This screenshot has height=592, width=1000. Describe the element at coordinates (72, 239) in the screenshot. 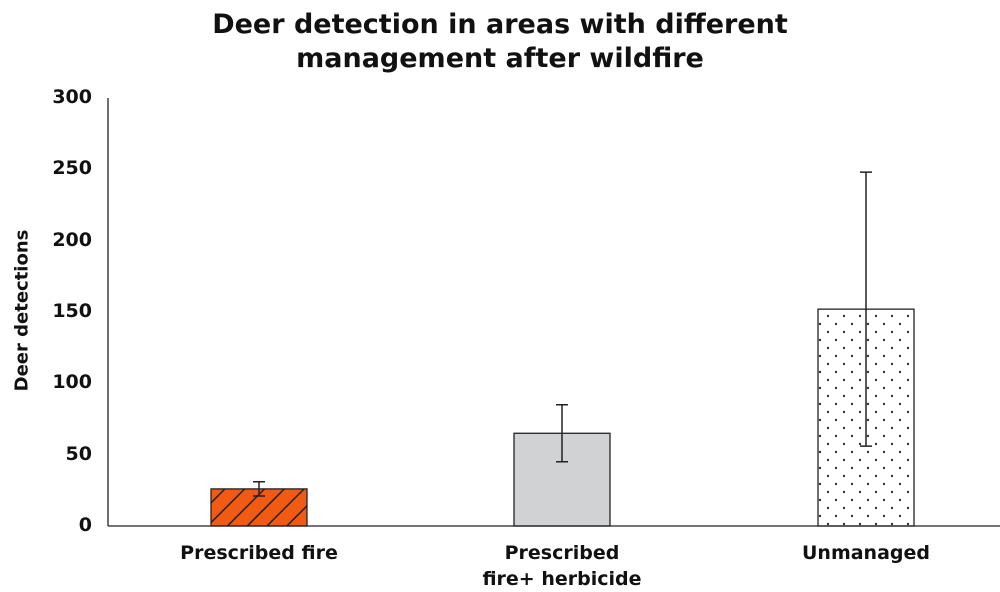

I see `y-tick-label: 200` at that location.